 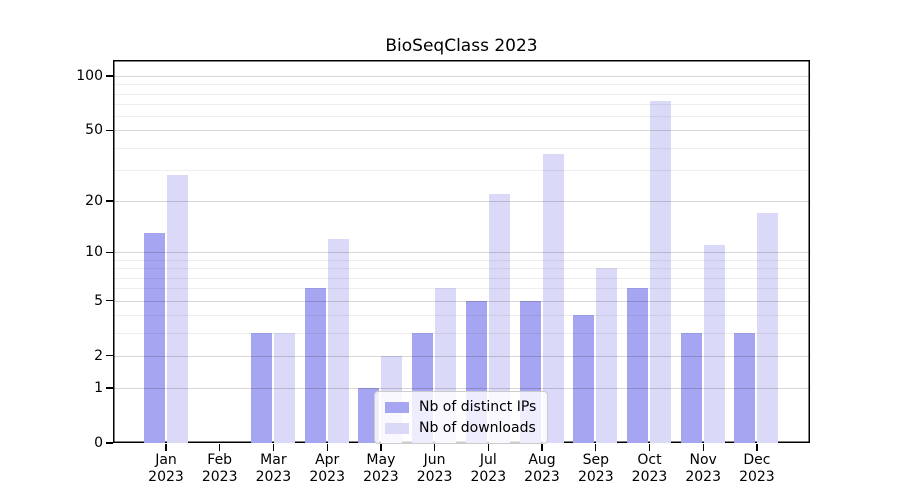 I want to click on bar-nb-of-distinct-ips-mar, so click(x=261, y=387).